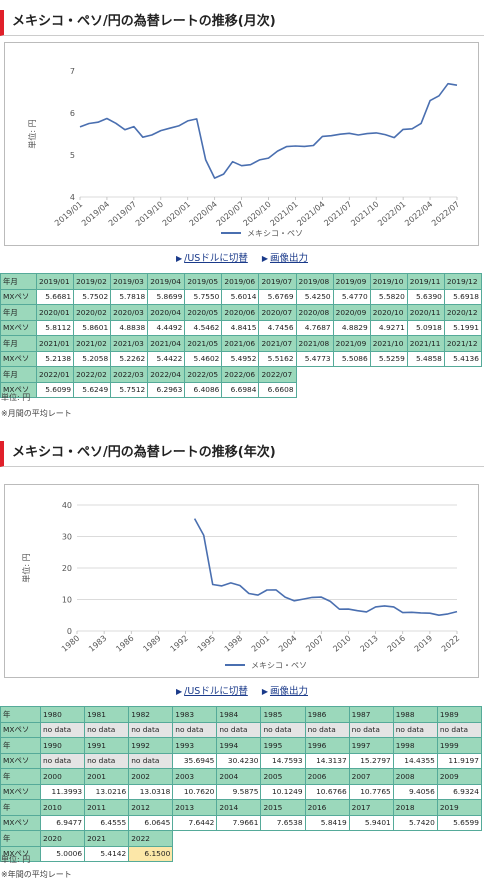 This screenshot has width=484, height=882. Describe the element at coordinates (240, 312) in the screenshot. I see `column-header: 2020/06` at that location.